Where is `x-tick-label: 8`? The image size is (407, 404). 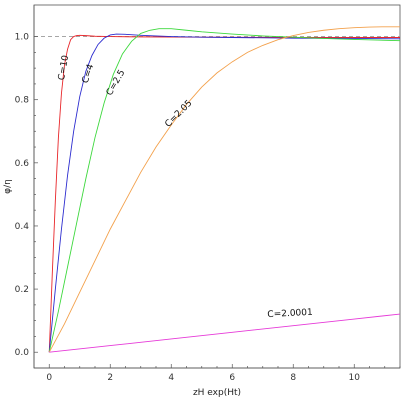
x-tick-label: 8 is located at coordinates (293, 378).